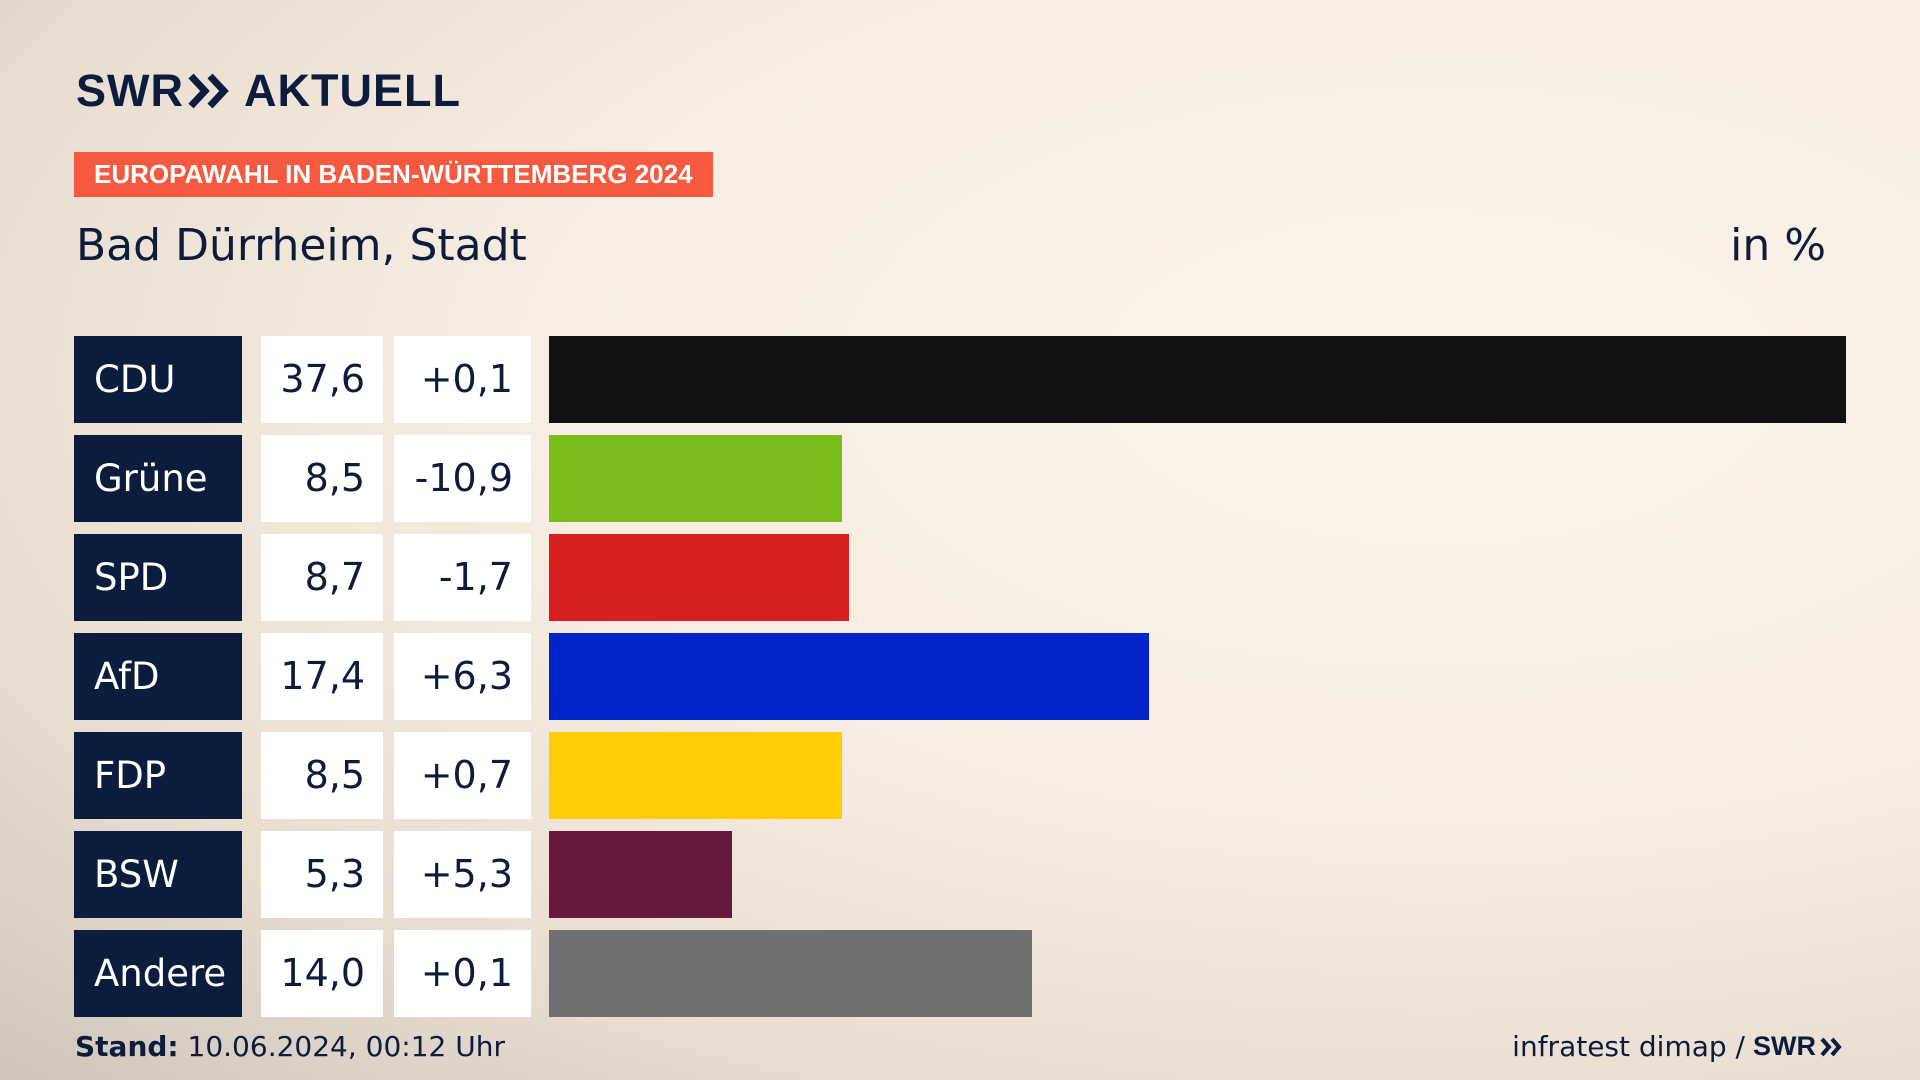 The width and height of the screenshot is (1920, 1080). What do you see at coordinates (699, 577) in the screenshot?
I see `bar-spd` at bounding box center [699, 577].